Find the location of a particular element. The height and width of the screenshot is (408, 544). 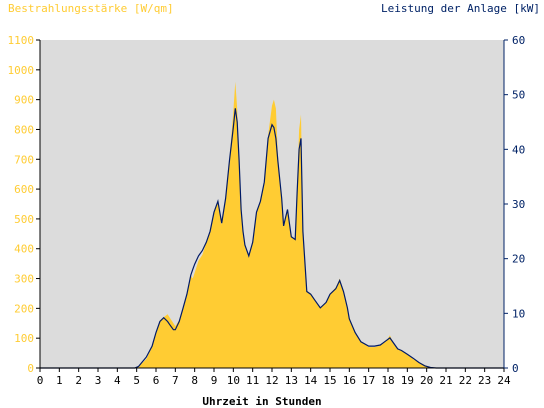

x-tick-label: 14 is located at coordinates (311, 380).